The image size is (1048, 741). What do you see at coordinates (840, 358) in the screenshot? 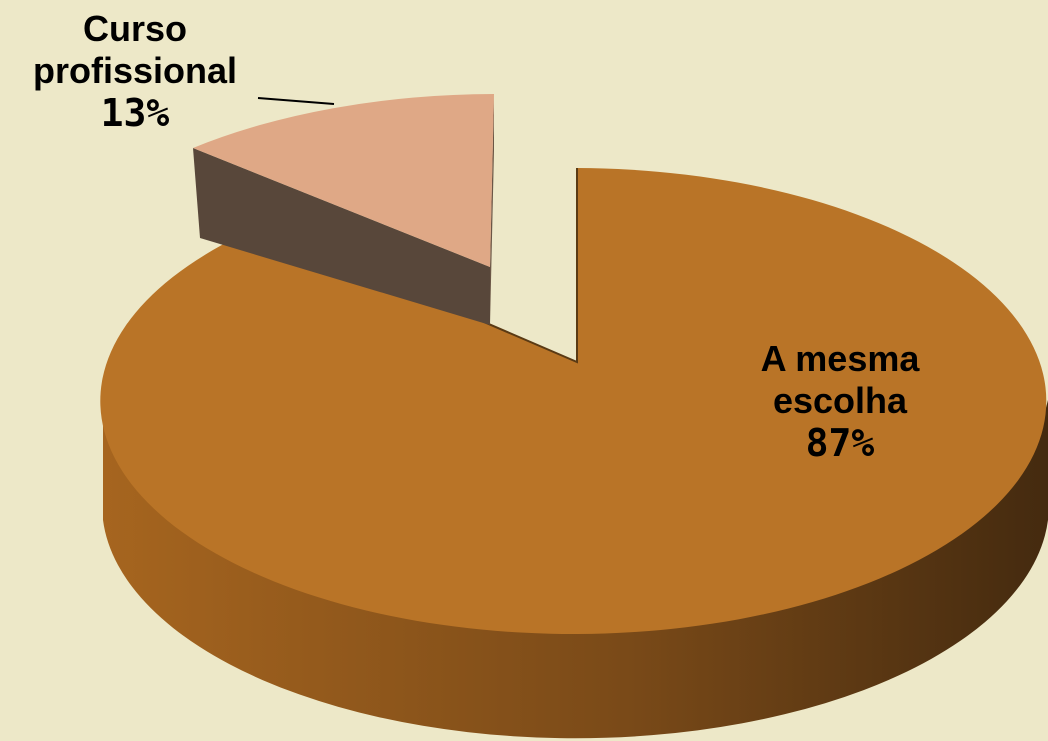
I see `slice-label-name-line-1: A mesma` at bounding box center [840, 358].